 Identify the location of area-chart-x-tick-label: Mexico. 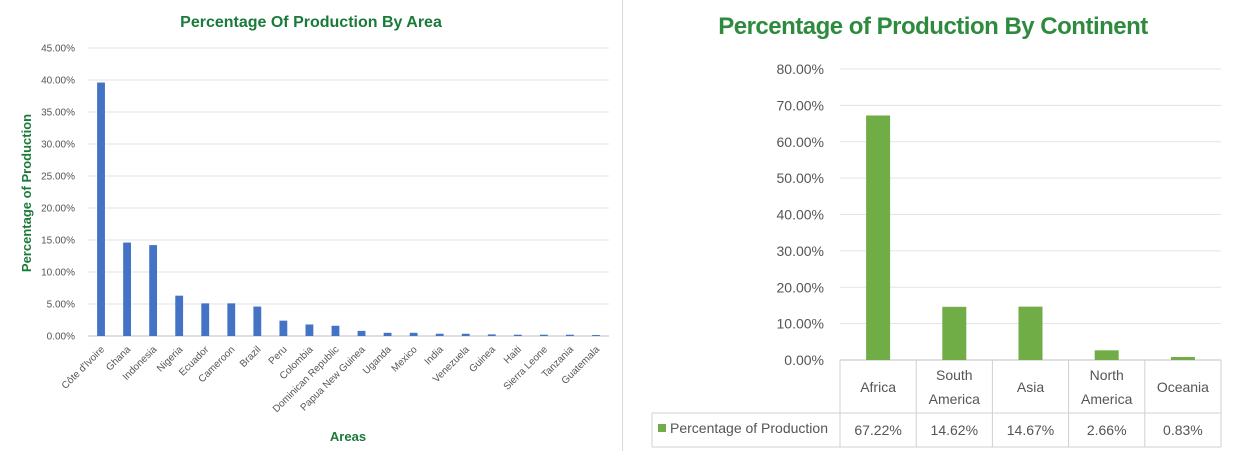
(405, 359).